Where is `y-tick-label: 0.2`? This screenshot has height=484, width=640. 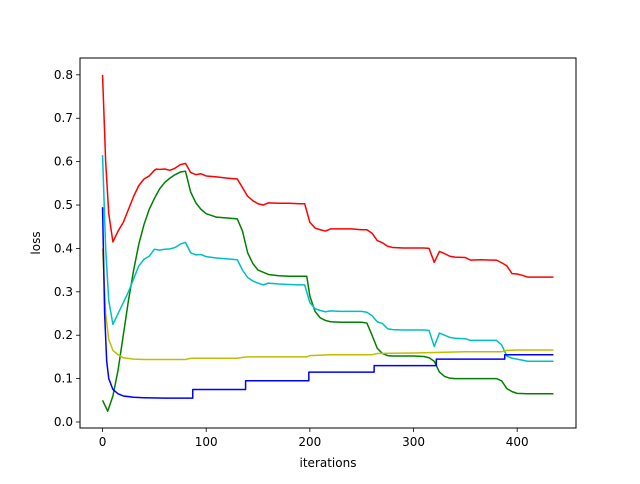
y-tick-label: 0.2 is located at coordinates (63, 335).